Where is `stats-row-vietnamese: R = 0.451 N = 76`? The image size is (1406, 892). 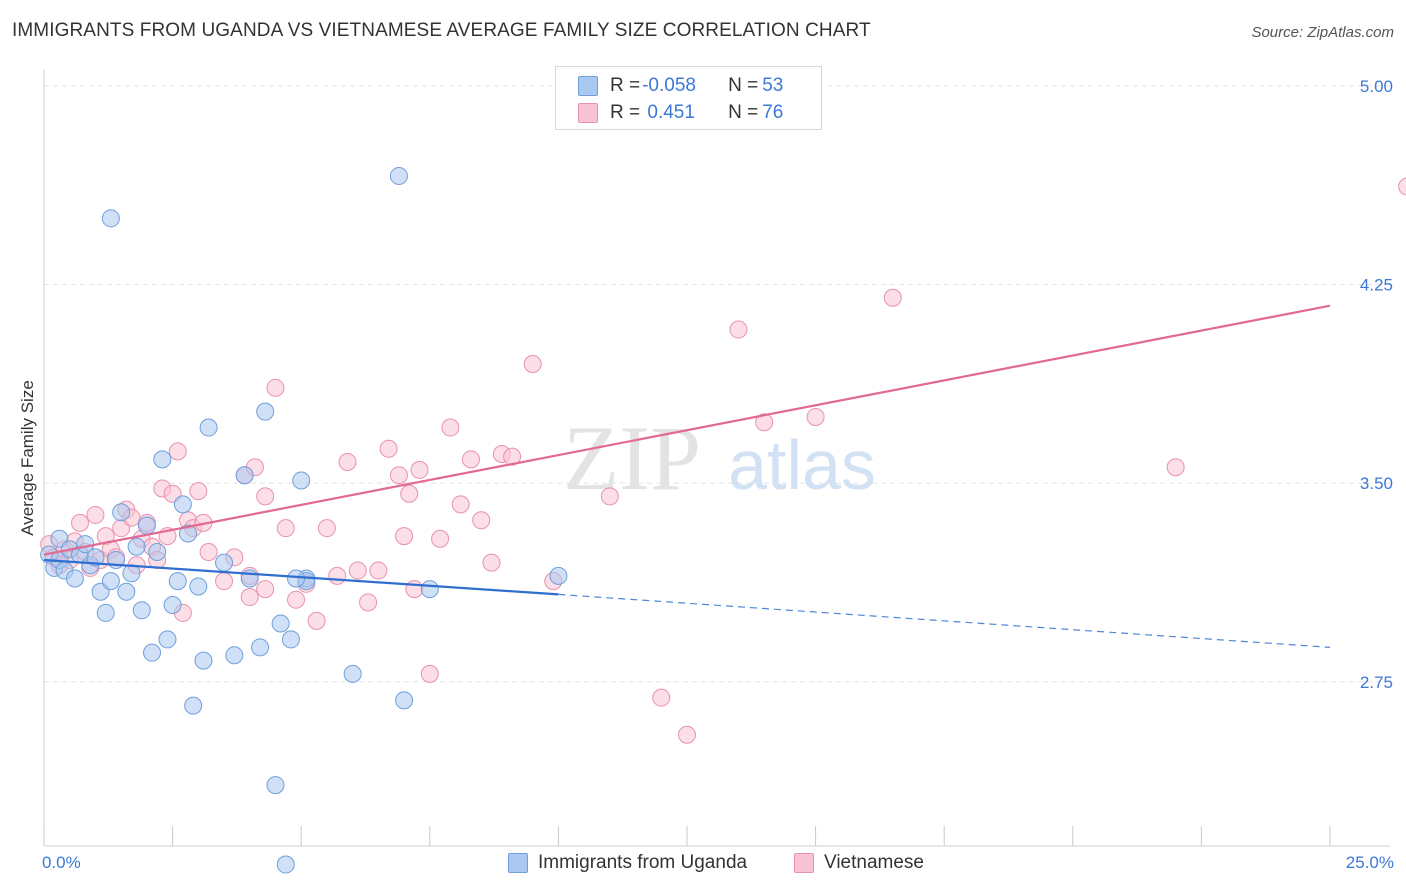
stats-row-vietnamese: R = 0.451 N = 76 is located at coordinates (680, 113).